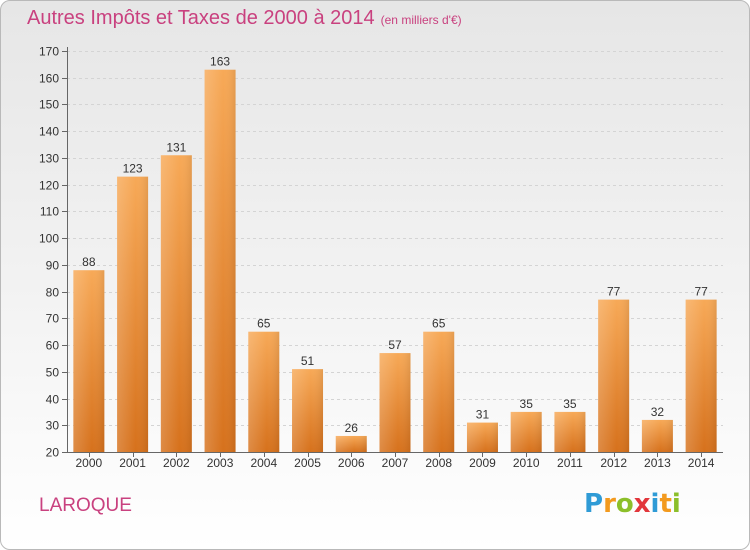  Describe the element at coordinates (570, 463) in the screenshot. I see `x-tick-label: 2011` at that location.